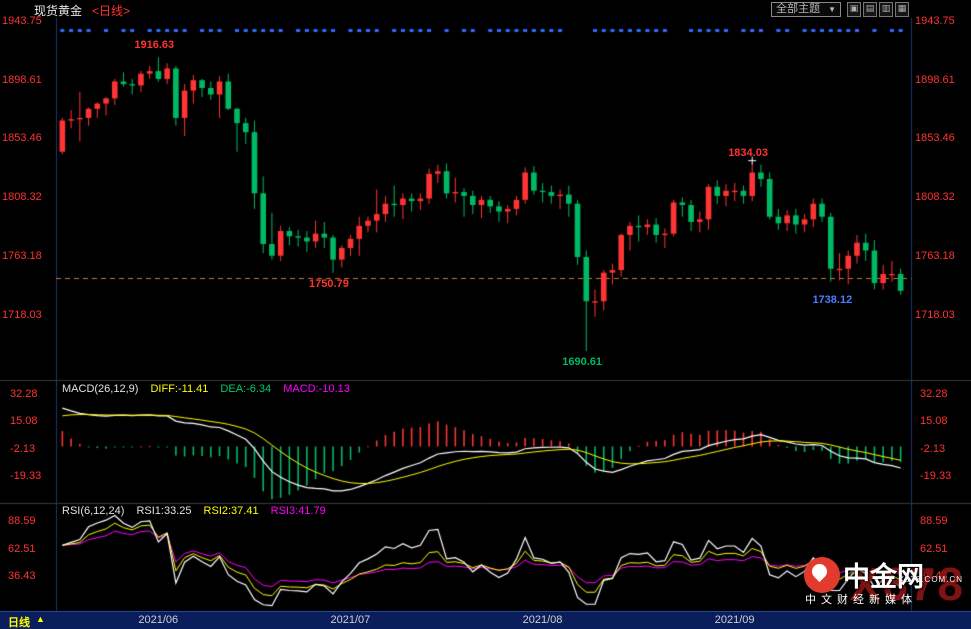 This screenshot has width=971, height=629. What do you see at coordinates (485, 9) in the screenshot?
I see `title-bar: 现货黄金 <日线> 全部主题 ▼ ▣ ▤ ▥ ▦` at bounding box center [485, 9].